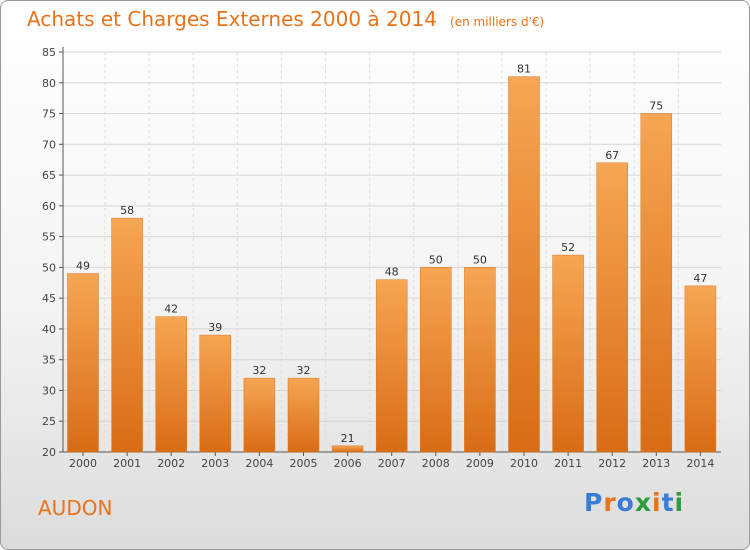  What do you see at coordinates (215, 393) in the screenshot?
I see `bar-2003` at bounding box center [215, 393].